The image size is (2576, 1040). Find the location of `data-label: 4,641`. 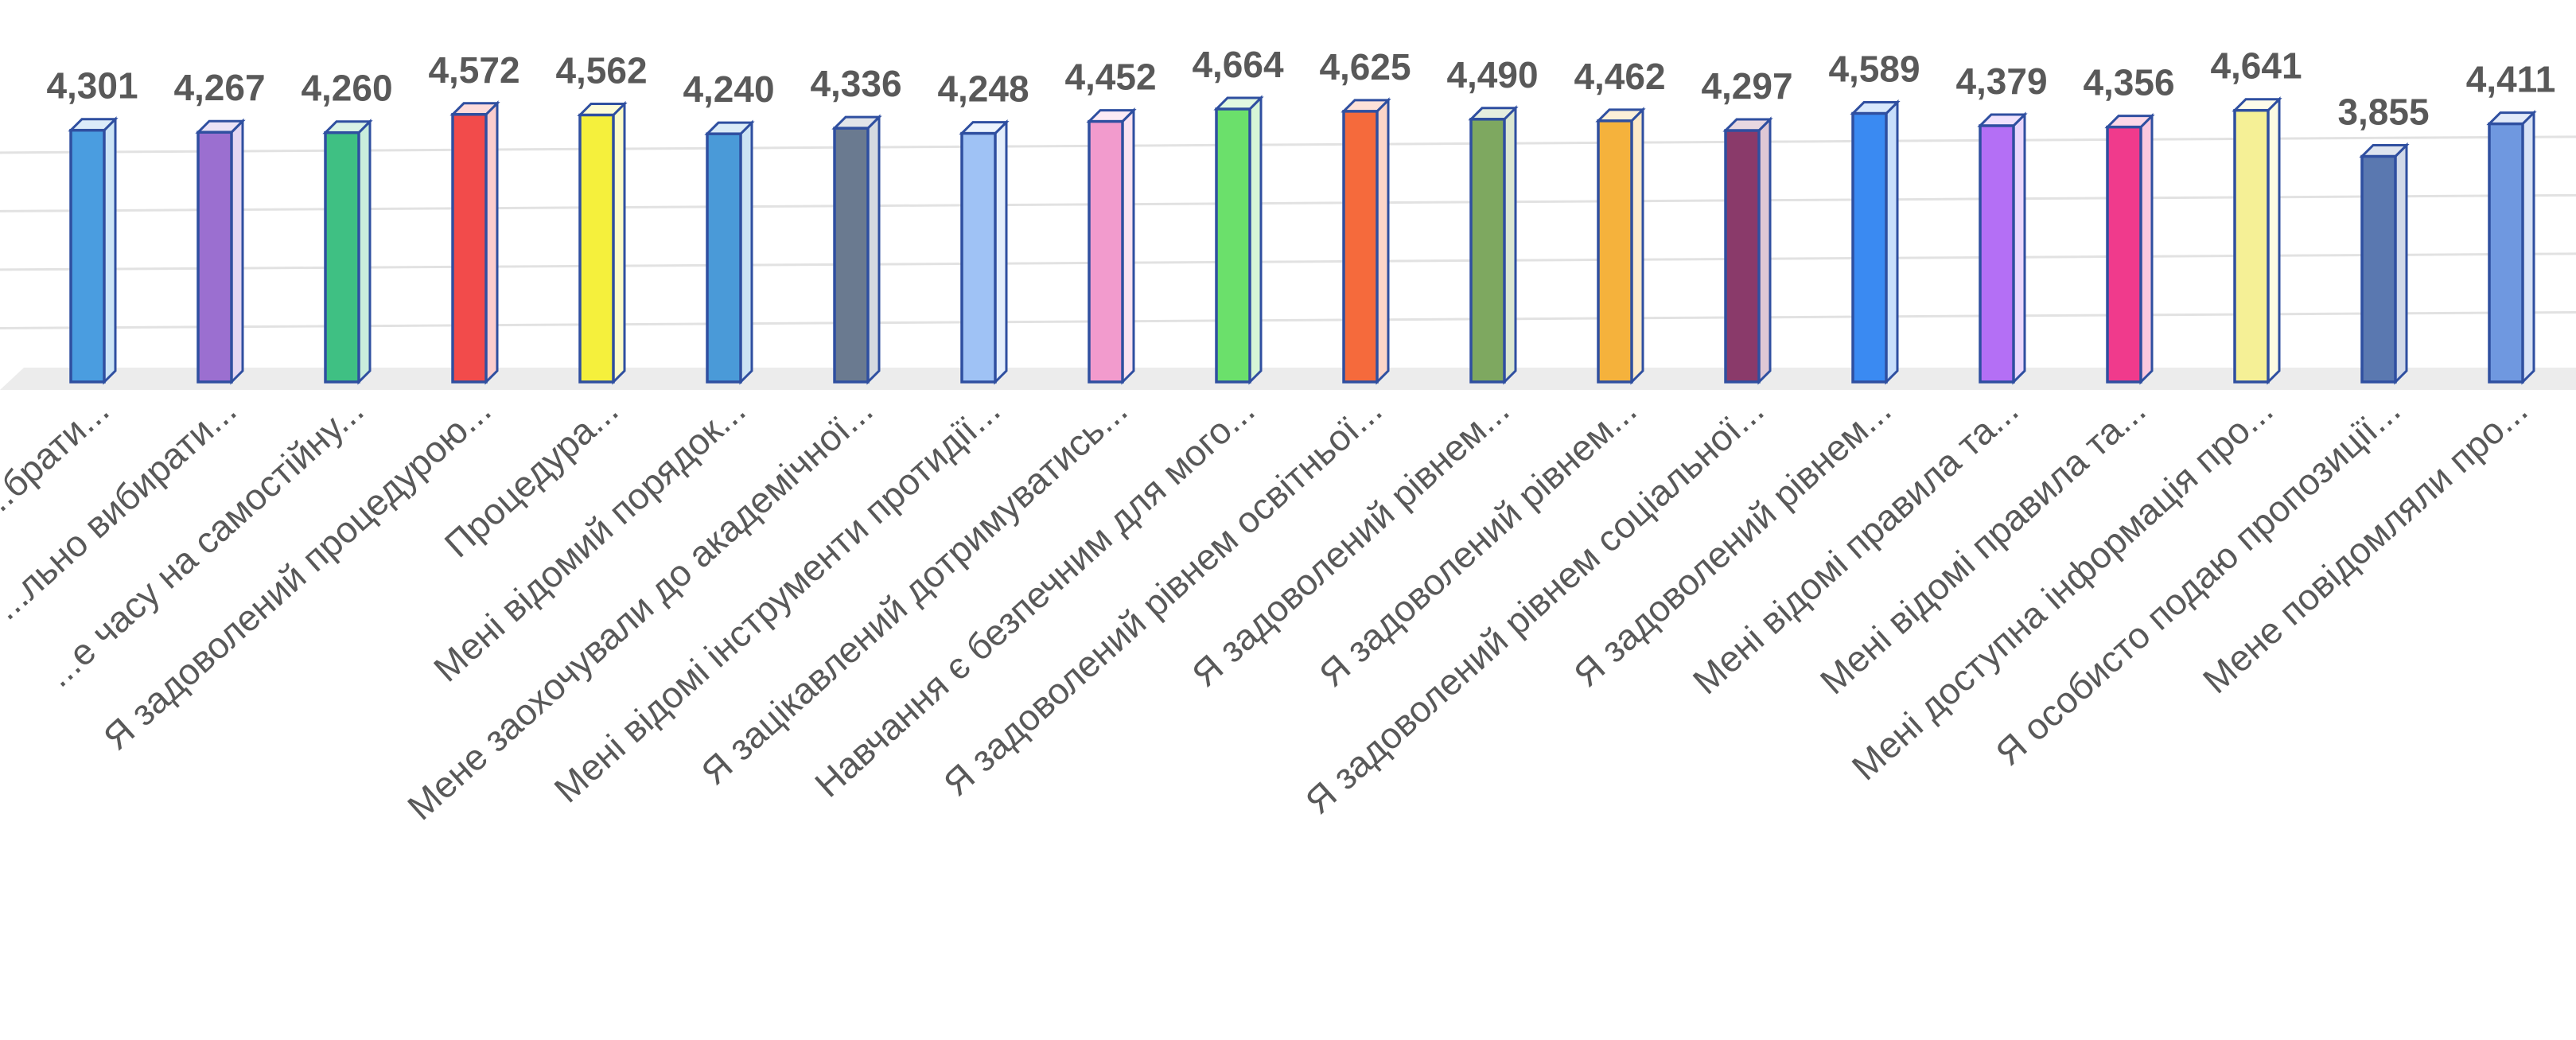

data-label: 4,641 is located at coordinates (2256, 66).